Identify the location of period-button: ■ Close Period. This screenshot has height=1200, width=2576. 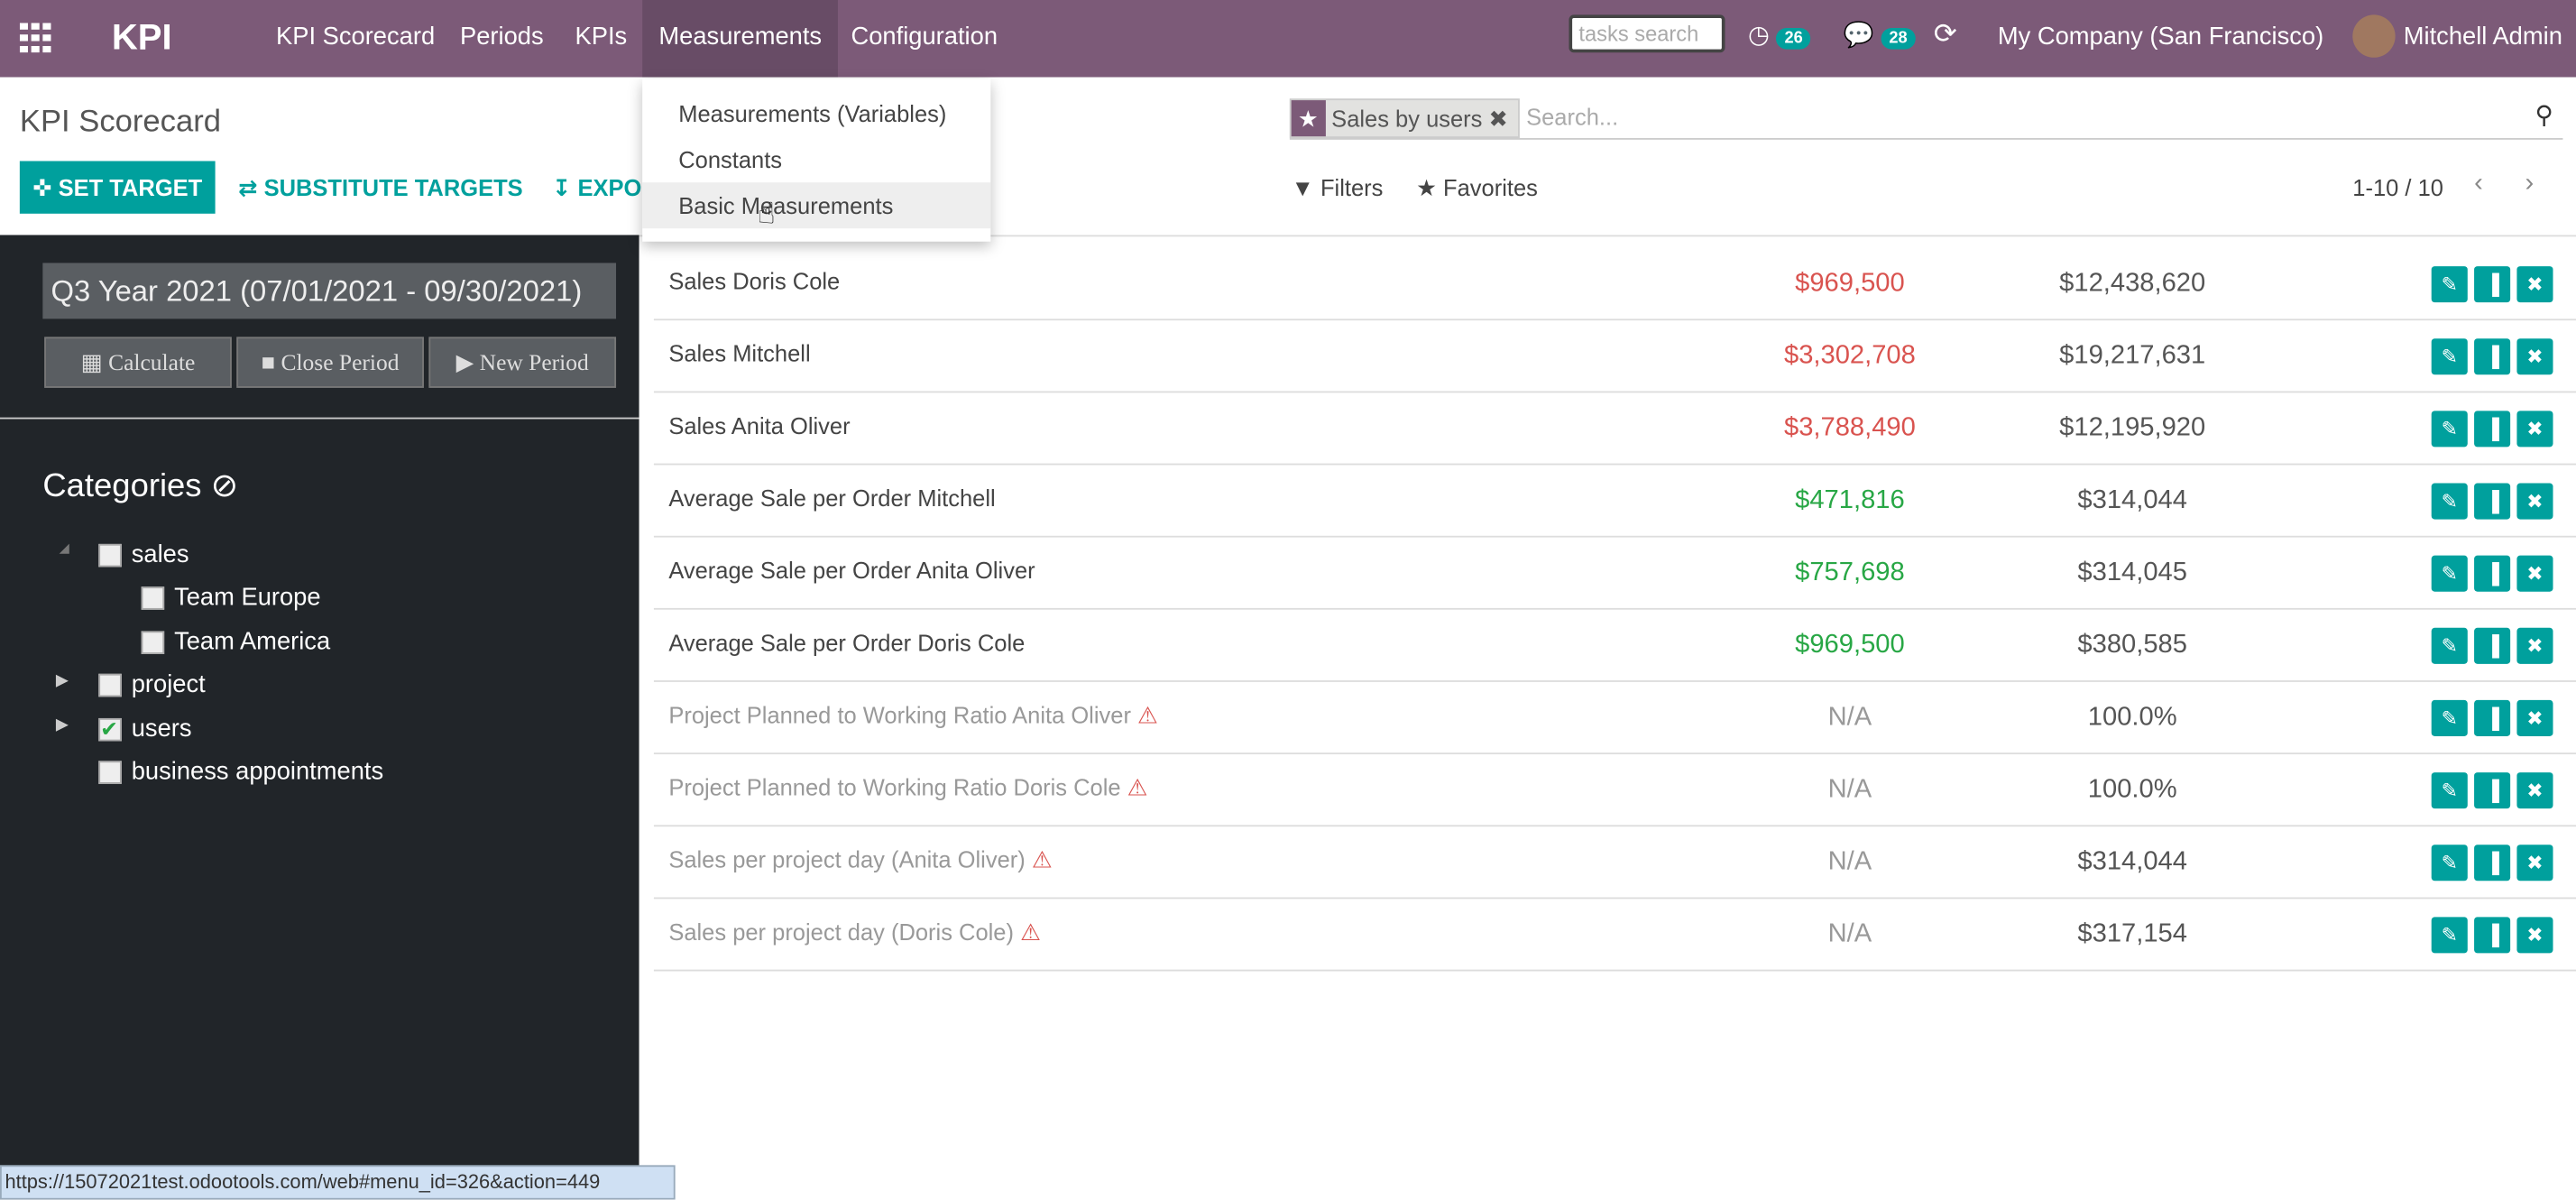
(330, 362).